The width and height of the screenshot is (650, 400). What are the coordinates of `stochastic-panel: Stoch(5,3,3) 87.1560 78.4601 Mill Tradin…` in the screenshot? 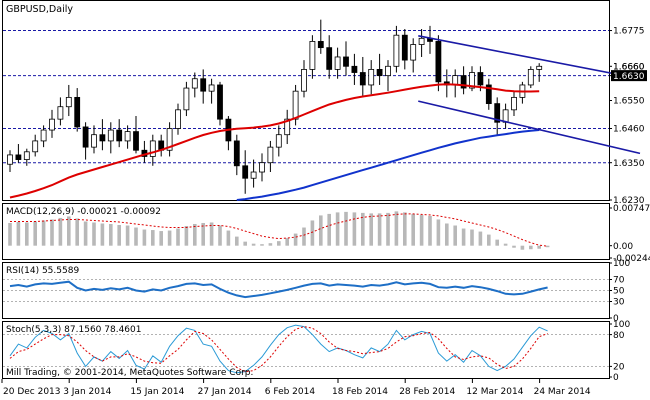 It's located at (306, 351).